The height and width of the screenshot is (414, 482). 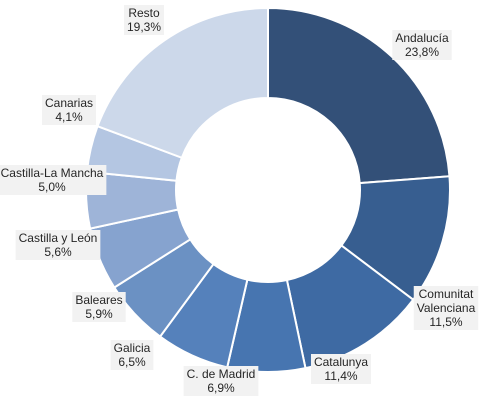 What do you see at coordinates (52, 173) in the screenshot?
I see `data-label-name: Castilla-La Mancha` at bounding box center [52, 173].